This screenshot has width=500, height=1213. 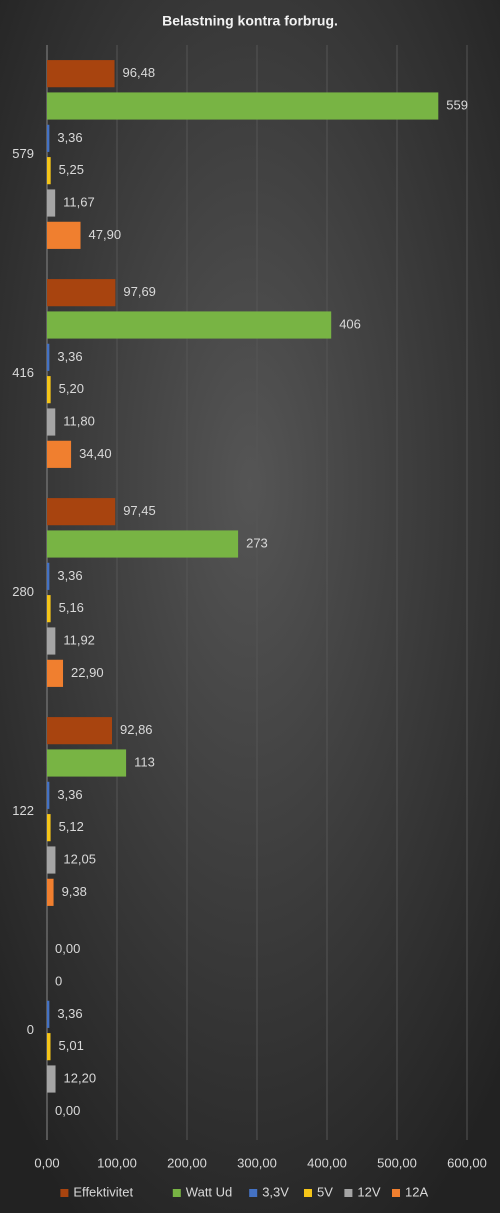 What do you see at coordinates (350, 323) in the screenshot?
I see `data-label: 406` at bounding box center [350, 323].